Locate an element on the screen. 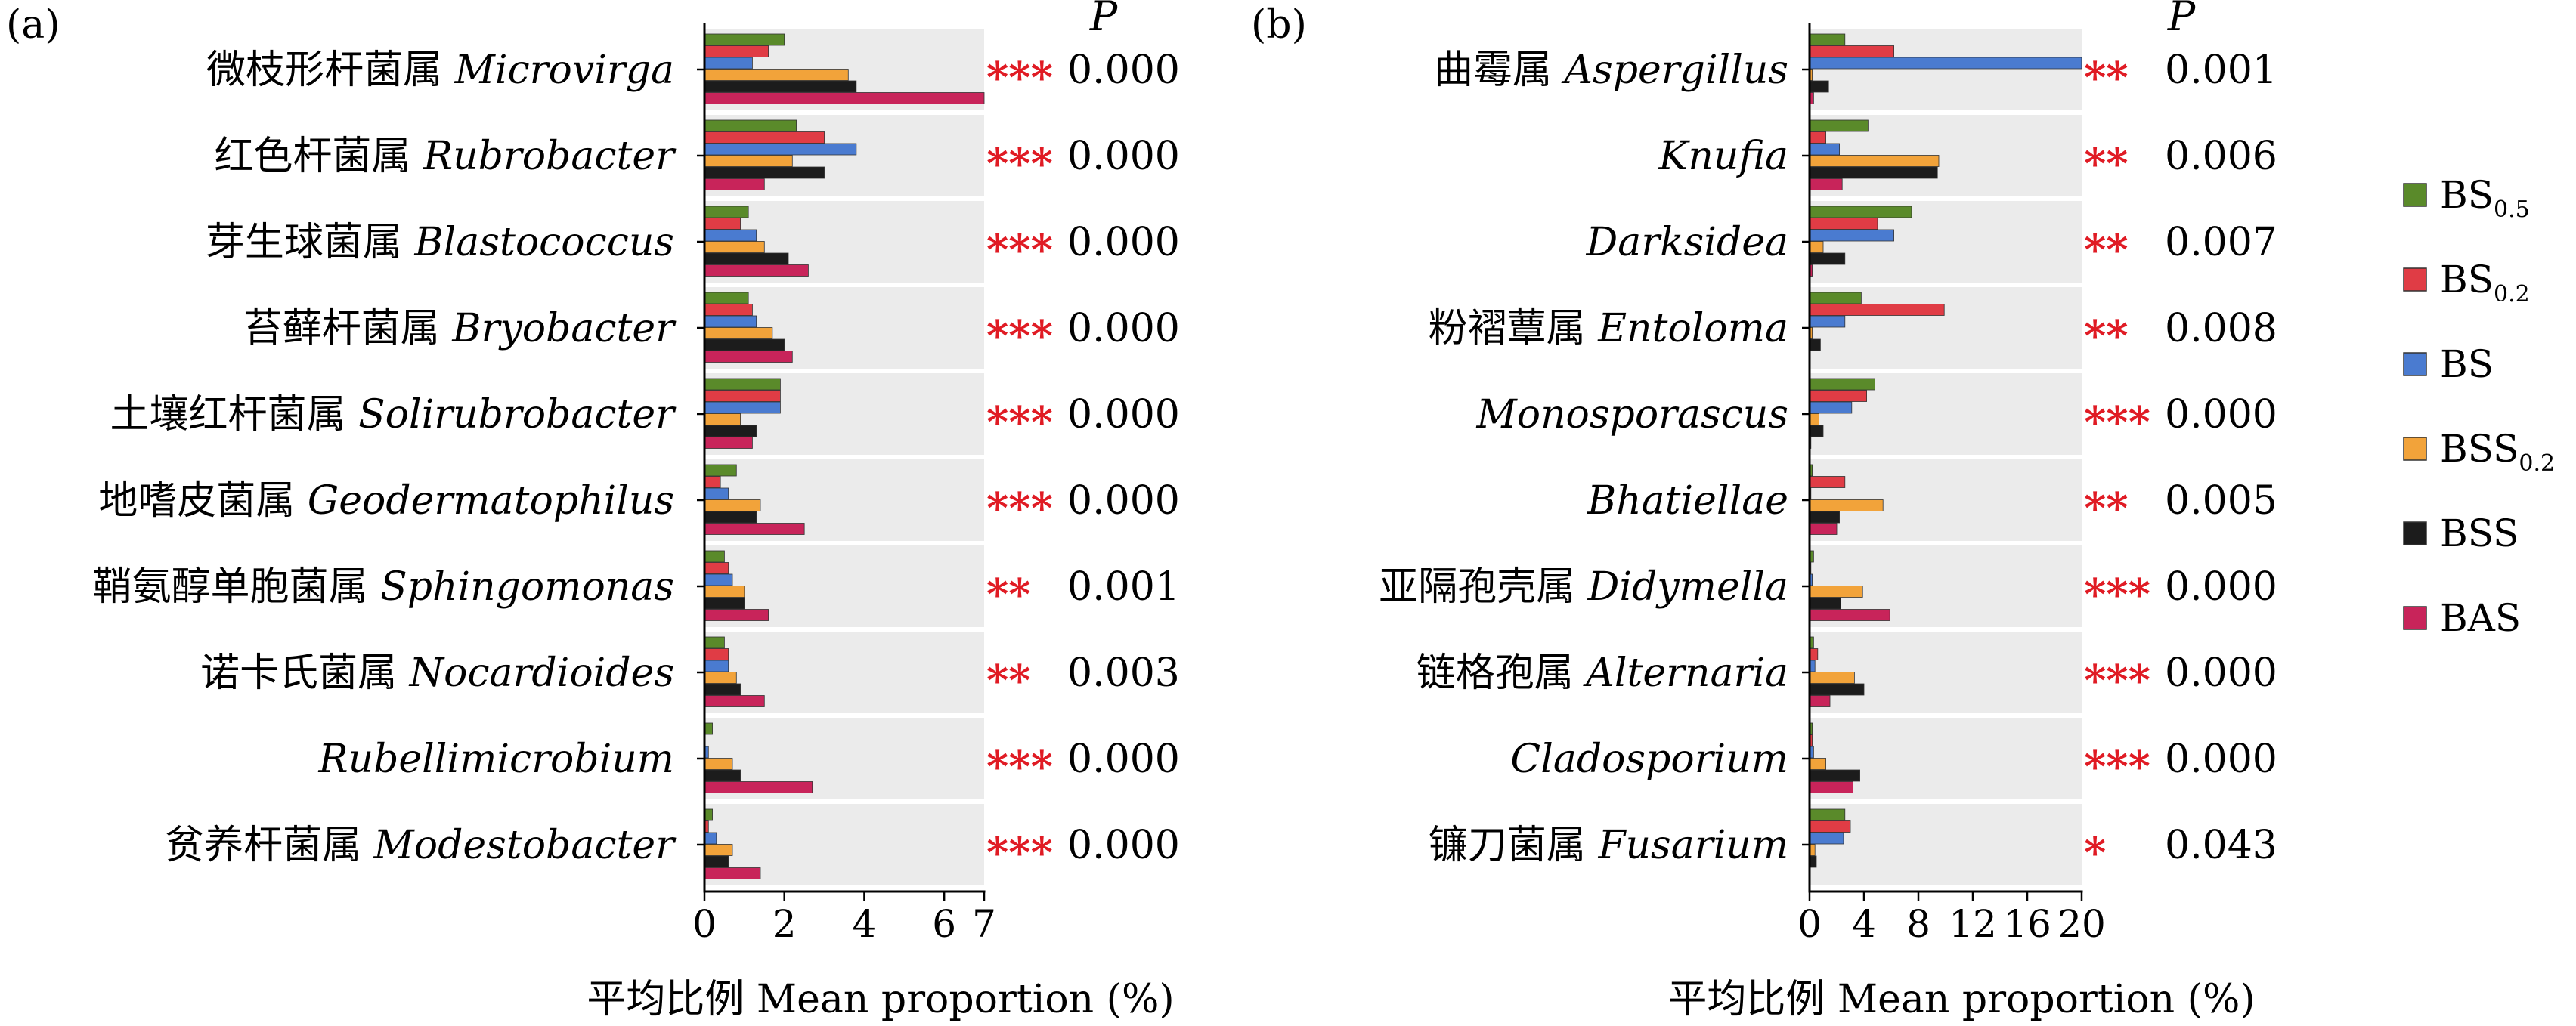 The height and width of the screenshot is (1026, 2576). bar-BS0.5-Rubellimicrobium is located at coordinates (708, 728).